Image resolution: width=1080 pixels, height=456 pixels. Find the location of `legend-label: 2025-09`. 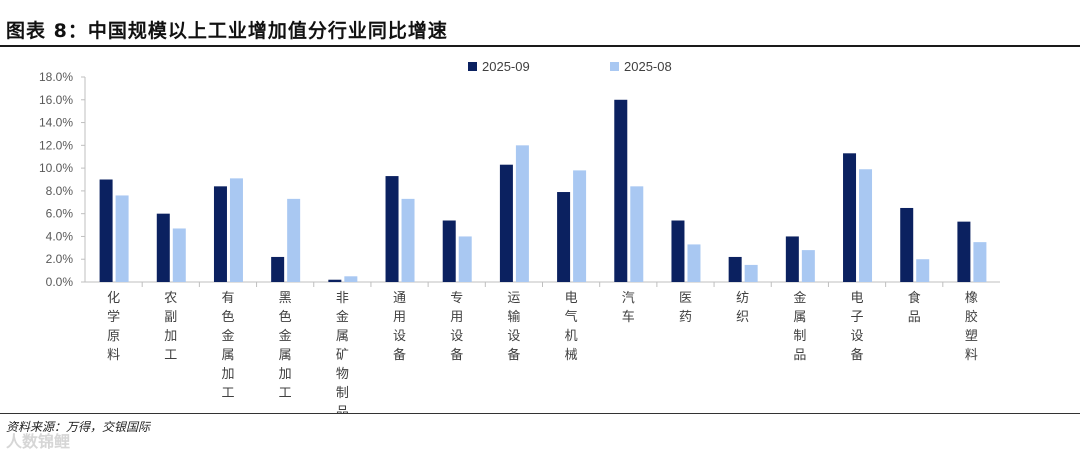

legend-label: 2025-09 is located at coordinates (506, 66).